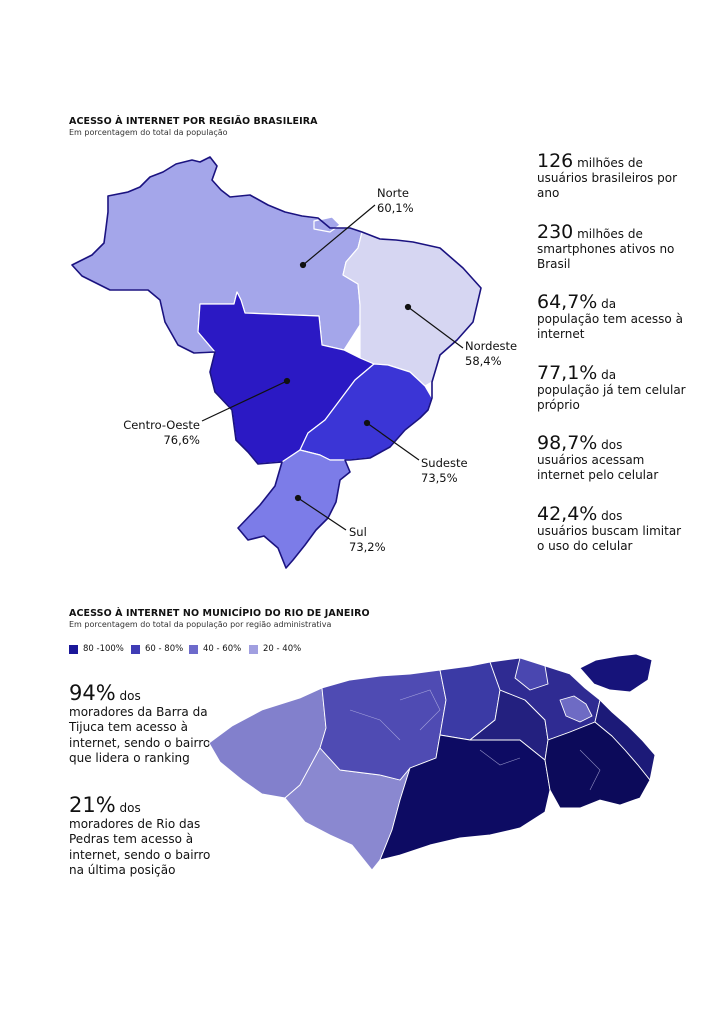 This screenshot has width=724, height=1024. What do you see at coordinates (395, 208) in the screenshot?
I see `label-norte-value: 60,1%` at bounding box center [395, 208].